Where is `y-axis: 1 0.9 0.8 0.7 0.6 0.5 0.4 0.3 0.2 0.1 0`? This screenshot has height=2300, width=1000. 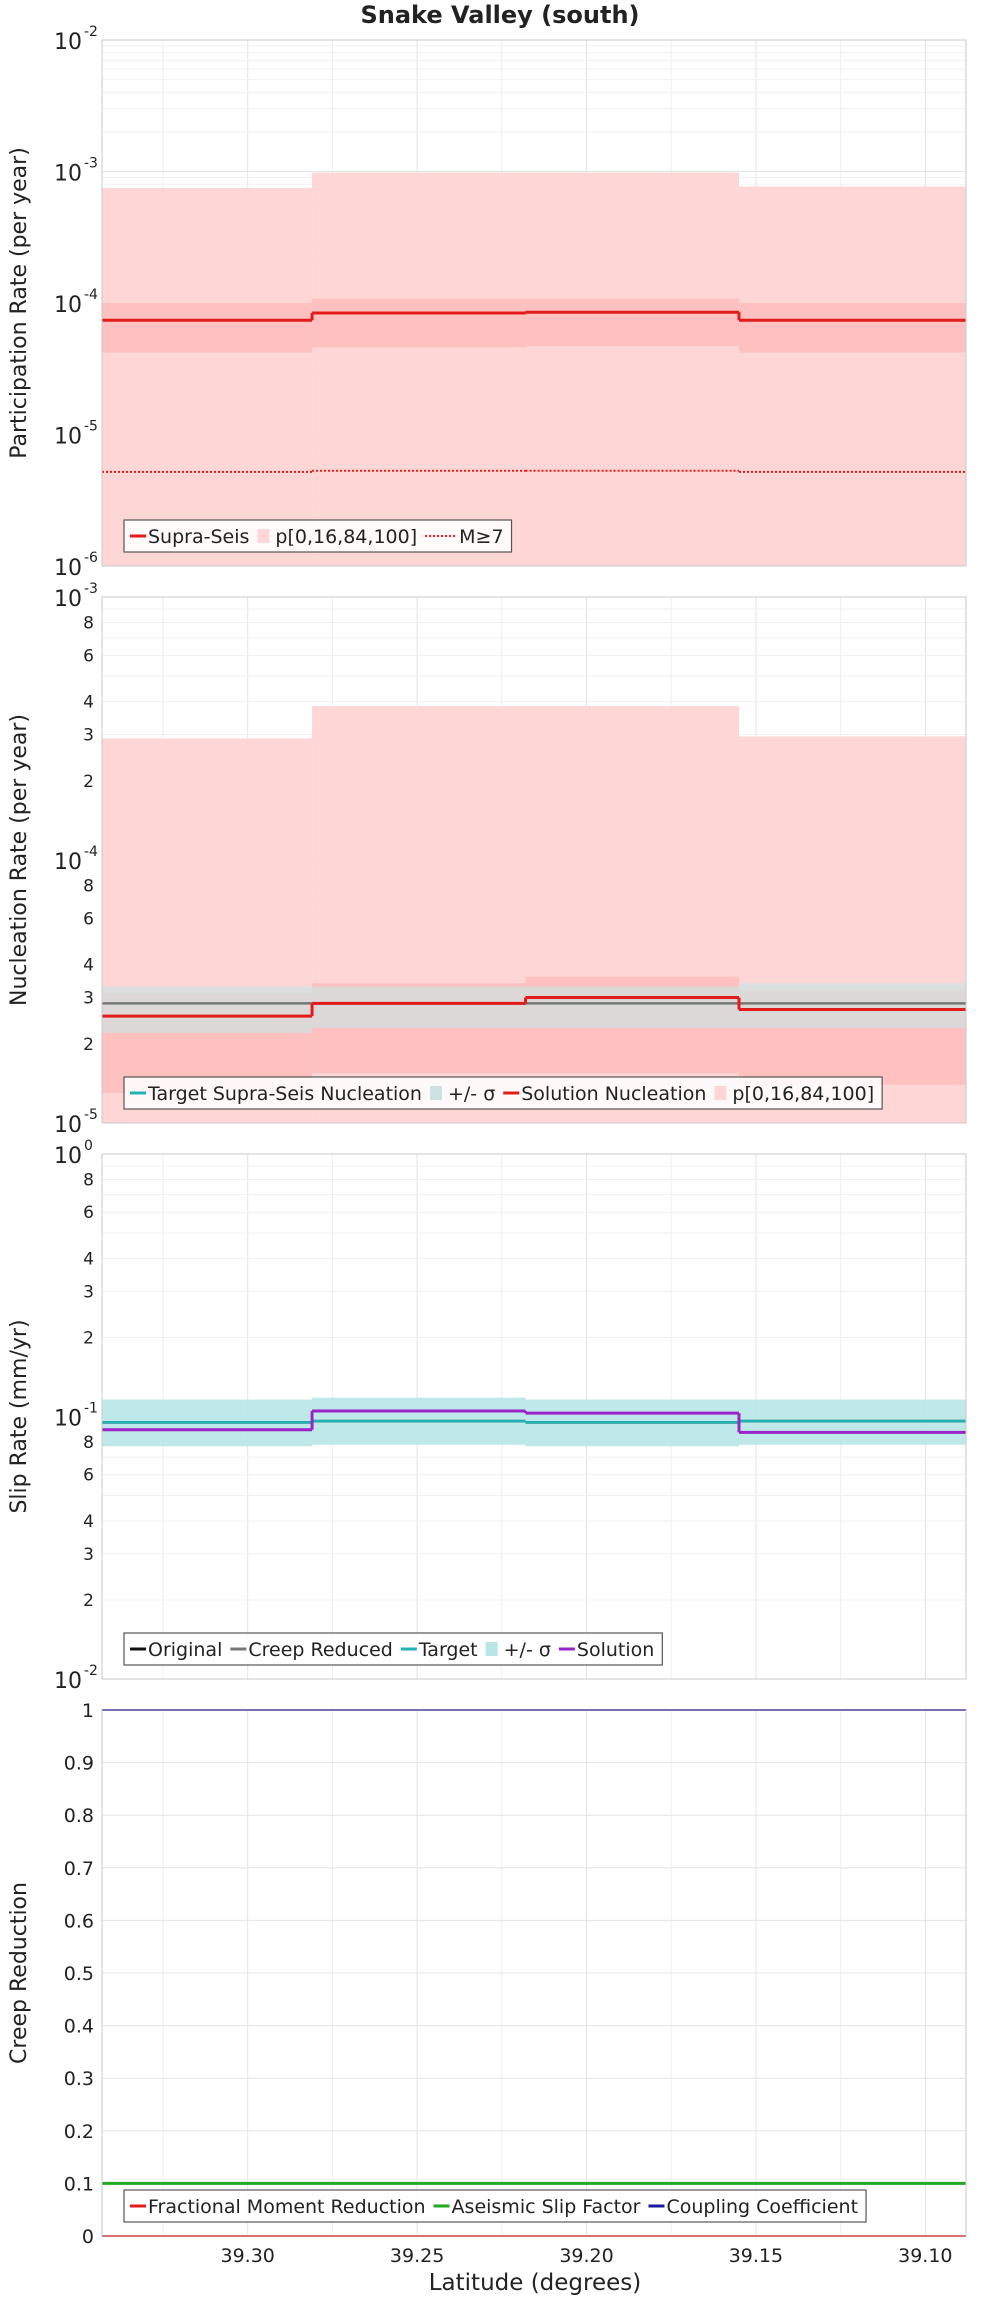 y-axis: 1 0.9 0.8 0.7 0.6 0.5 0.4 0.3 0.2 0.1 0 is located at coordinates (79, 1974).